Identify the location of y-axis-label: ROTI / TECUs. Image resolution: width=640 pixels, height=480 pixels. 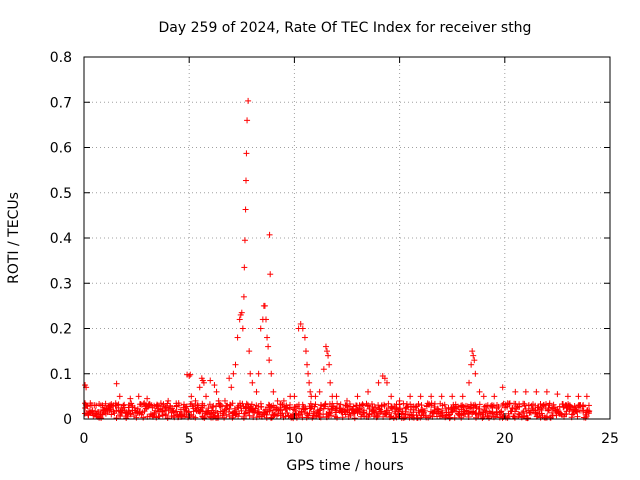
(14, 238).